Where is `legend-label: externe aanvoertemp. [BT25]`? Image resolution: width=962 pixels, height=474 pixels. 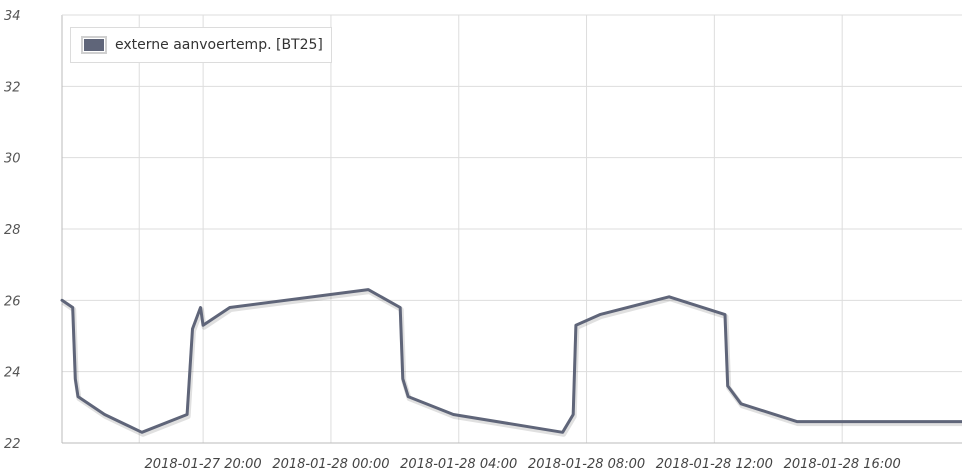 legend-label: externe aanvoertemp. [BT25] is located at coordinates (219, 45).